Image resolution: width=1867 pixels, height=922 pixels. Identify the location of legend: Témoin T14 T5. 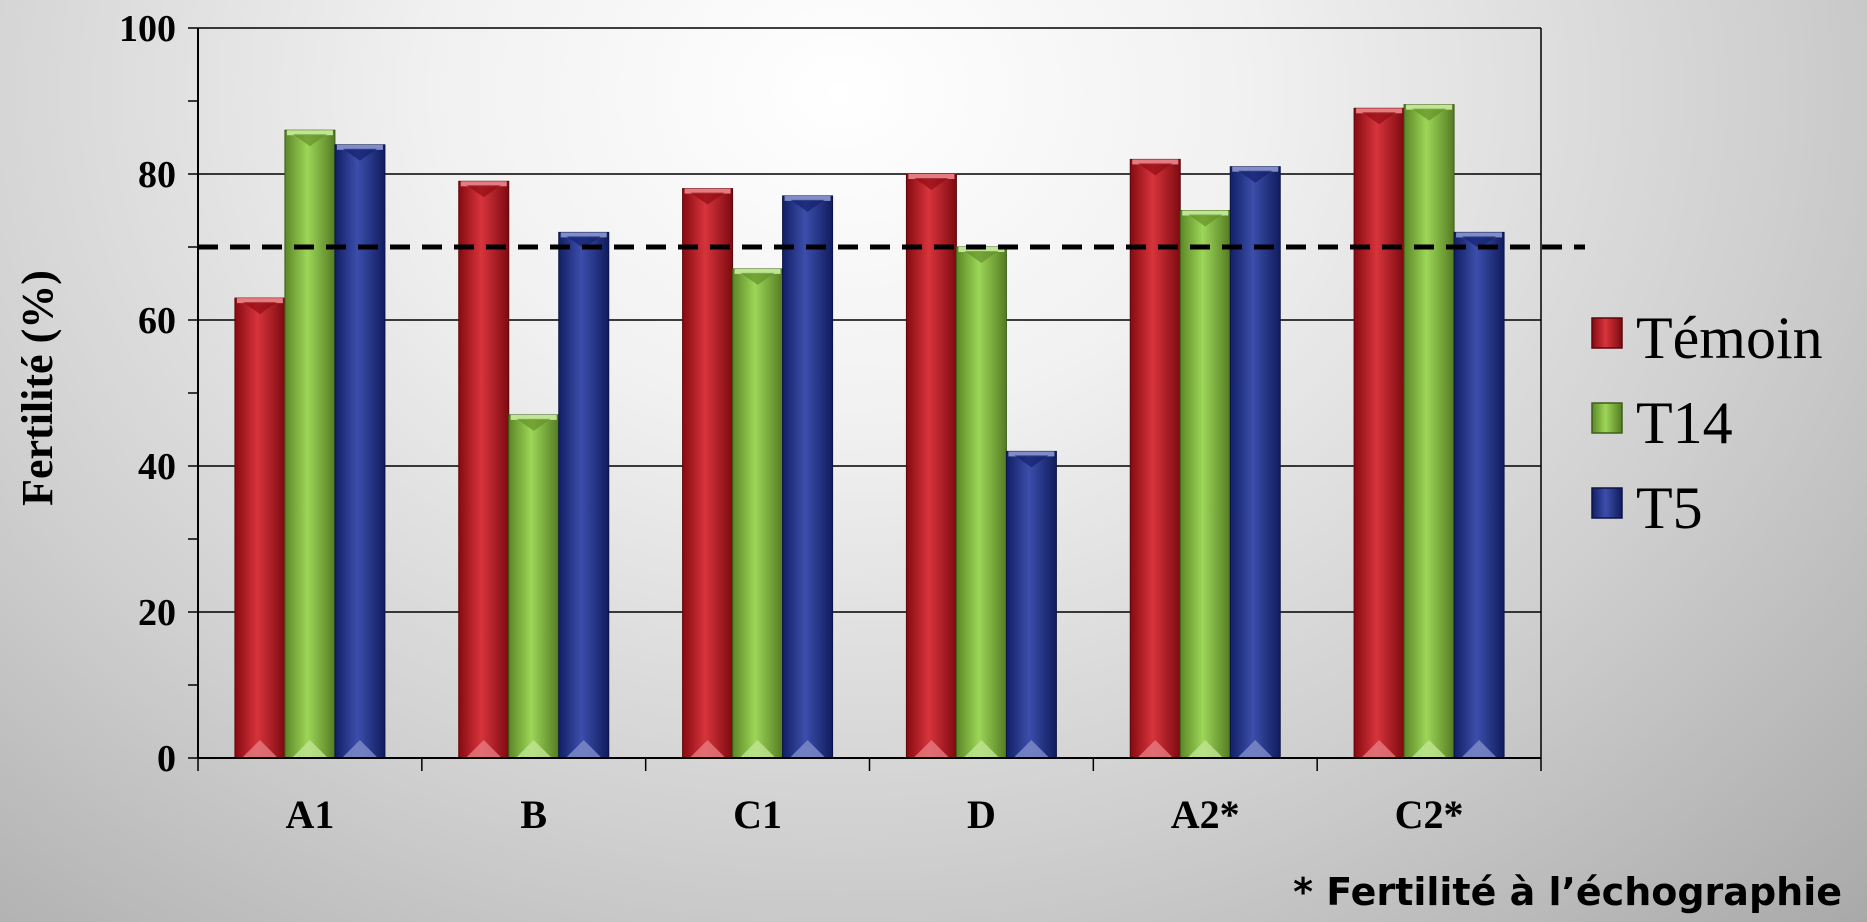
(1707, 423).